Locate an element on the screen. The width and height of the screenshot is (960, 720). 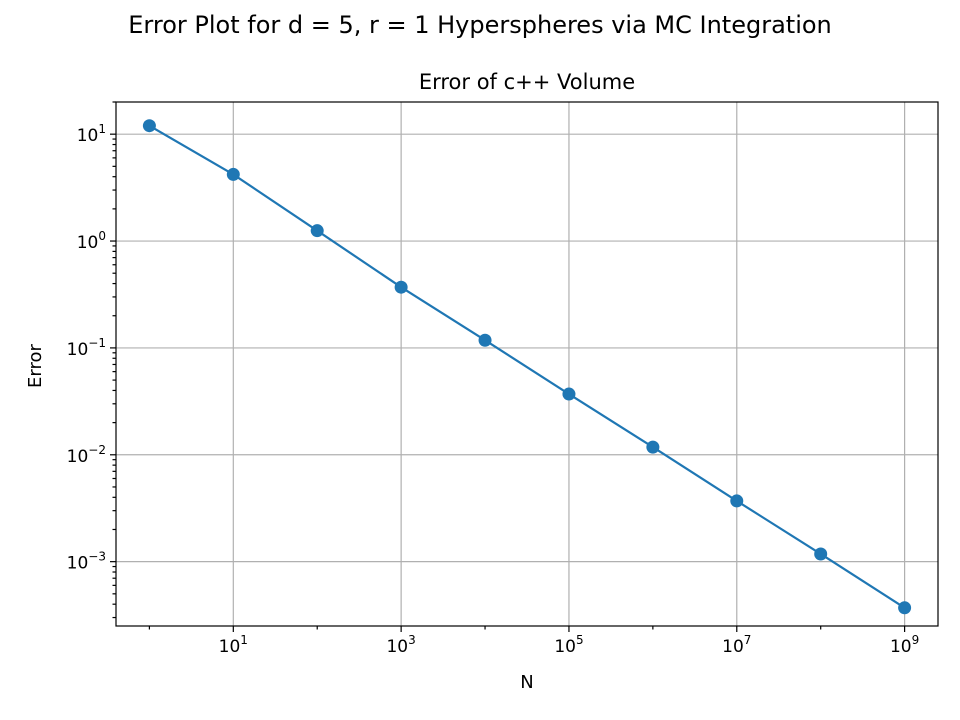
y-tick-label: 10⁻¹ is located at coordinates (86, 348).